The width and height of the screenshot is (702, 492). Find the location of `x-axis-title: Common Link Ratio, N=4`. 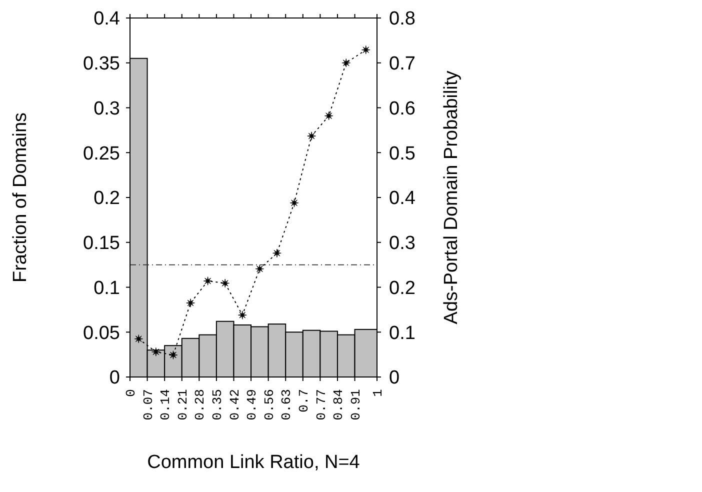

x-axis-title: Common Link Ratio, N=4 is located at coordinates (253, 462).